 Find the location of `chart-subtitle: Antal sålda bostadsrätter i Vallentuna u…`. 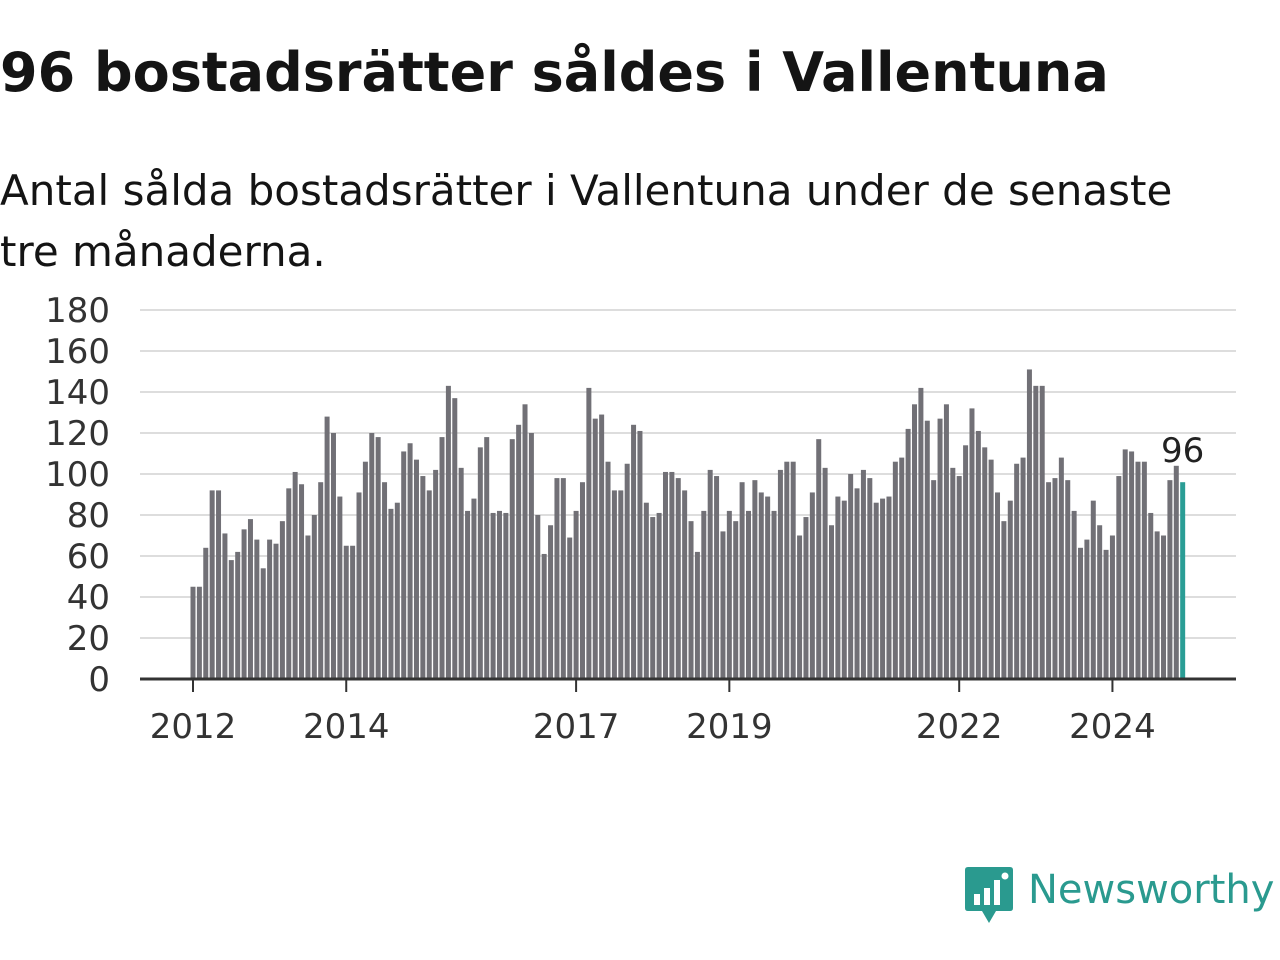

chart-subtitle: Antal sålda bostadsrätter i Vallentuna u… is located at coordinates (586, 221).